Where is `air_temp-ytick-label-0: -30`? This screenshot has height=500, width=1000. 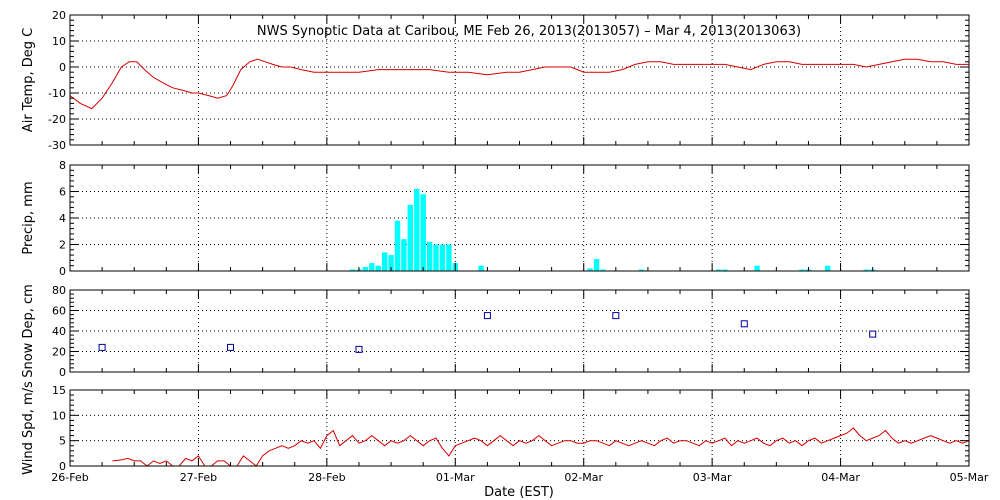 air_temp-ytick-label-0: -30 is located at coordinates (57, 145).